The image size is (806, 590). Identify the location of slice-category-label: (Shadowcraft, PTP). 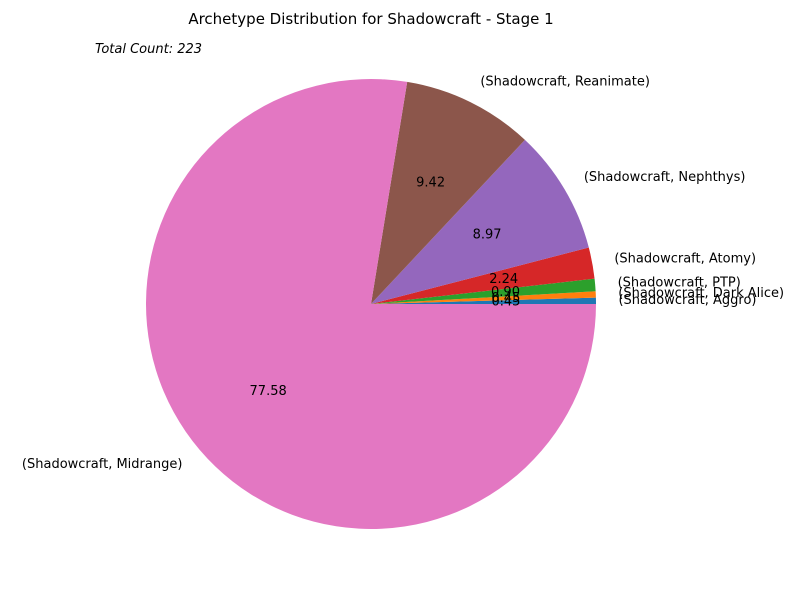
(679, 283).